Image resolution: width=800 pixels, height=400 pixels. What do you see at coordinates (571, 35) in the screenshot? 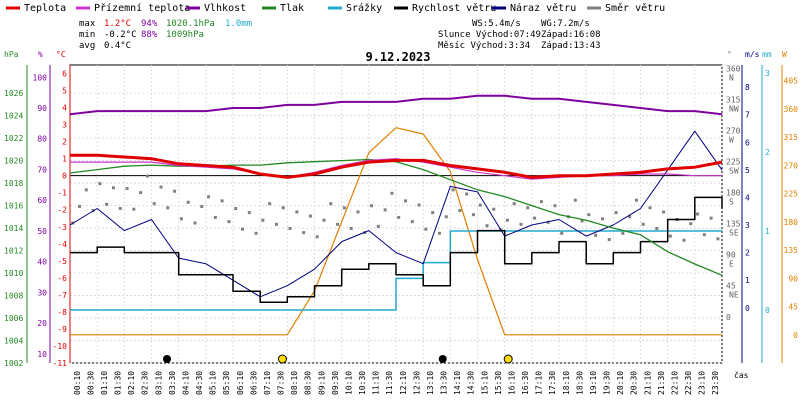
I see `stat-sun-set: Západ:16:08` at bounding box center [571, 35].